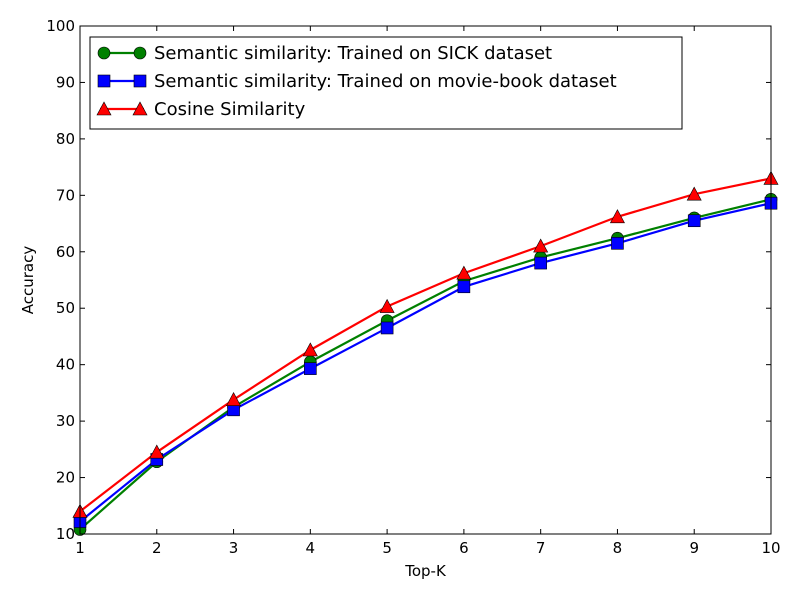 The image size is (800, 600). I want to click on x-tick-label: 6, so click(464, 548).